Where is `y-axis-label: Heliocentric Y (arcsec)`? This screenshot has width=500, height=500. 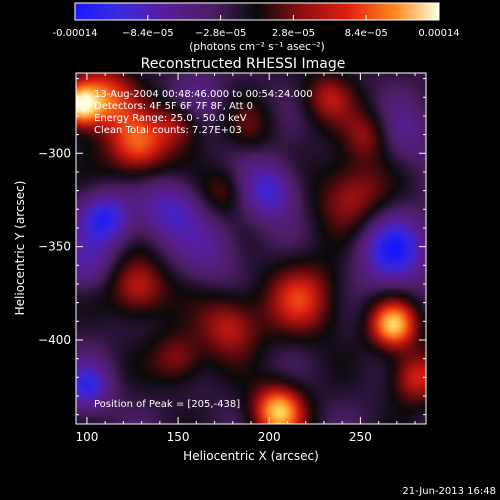 y-axis-label: Heliocentric Y (arcsec) is located at coordinates (20, 248).